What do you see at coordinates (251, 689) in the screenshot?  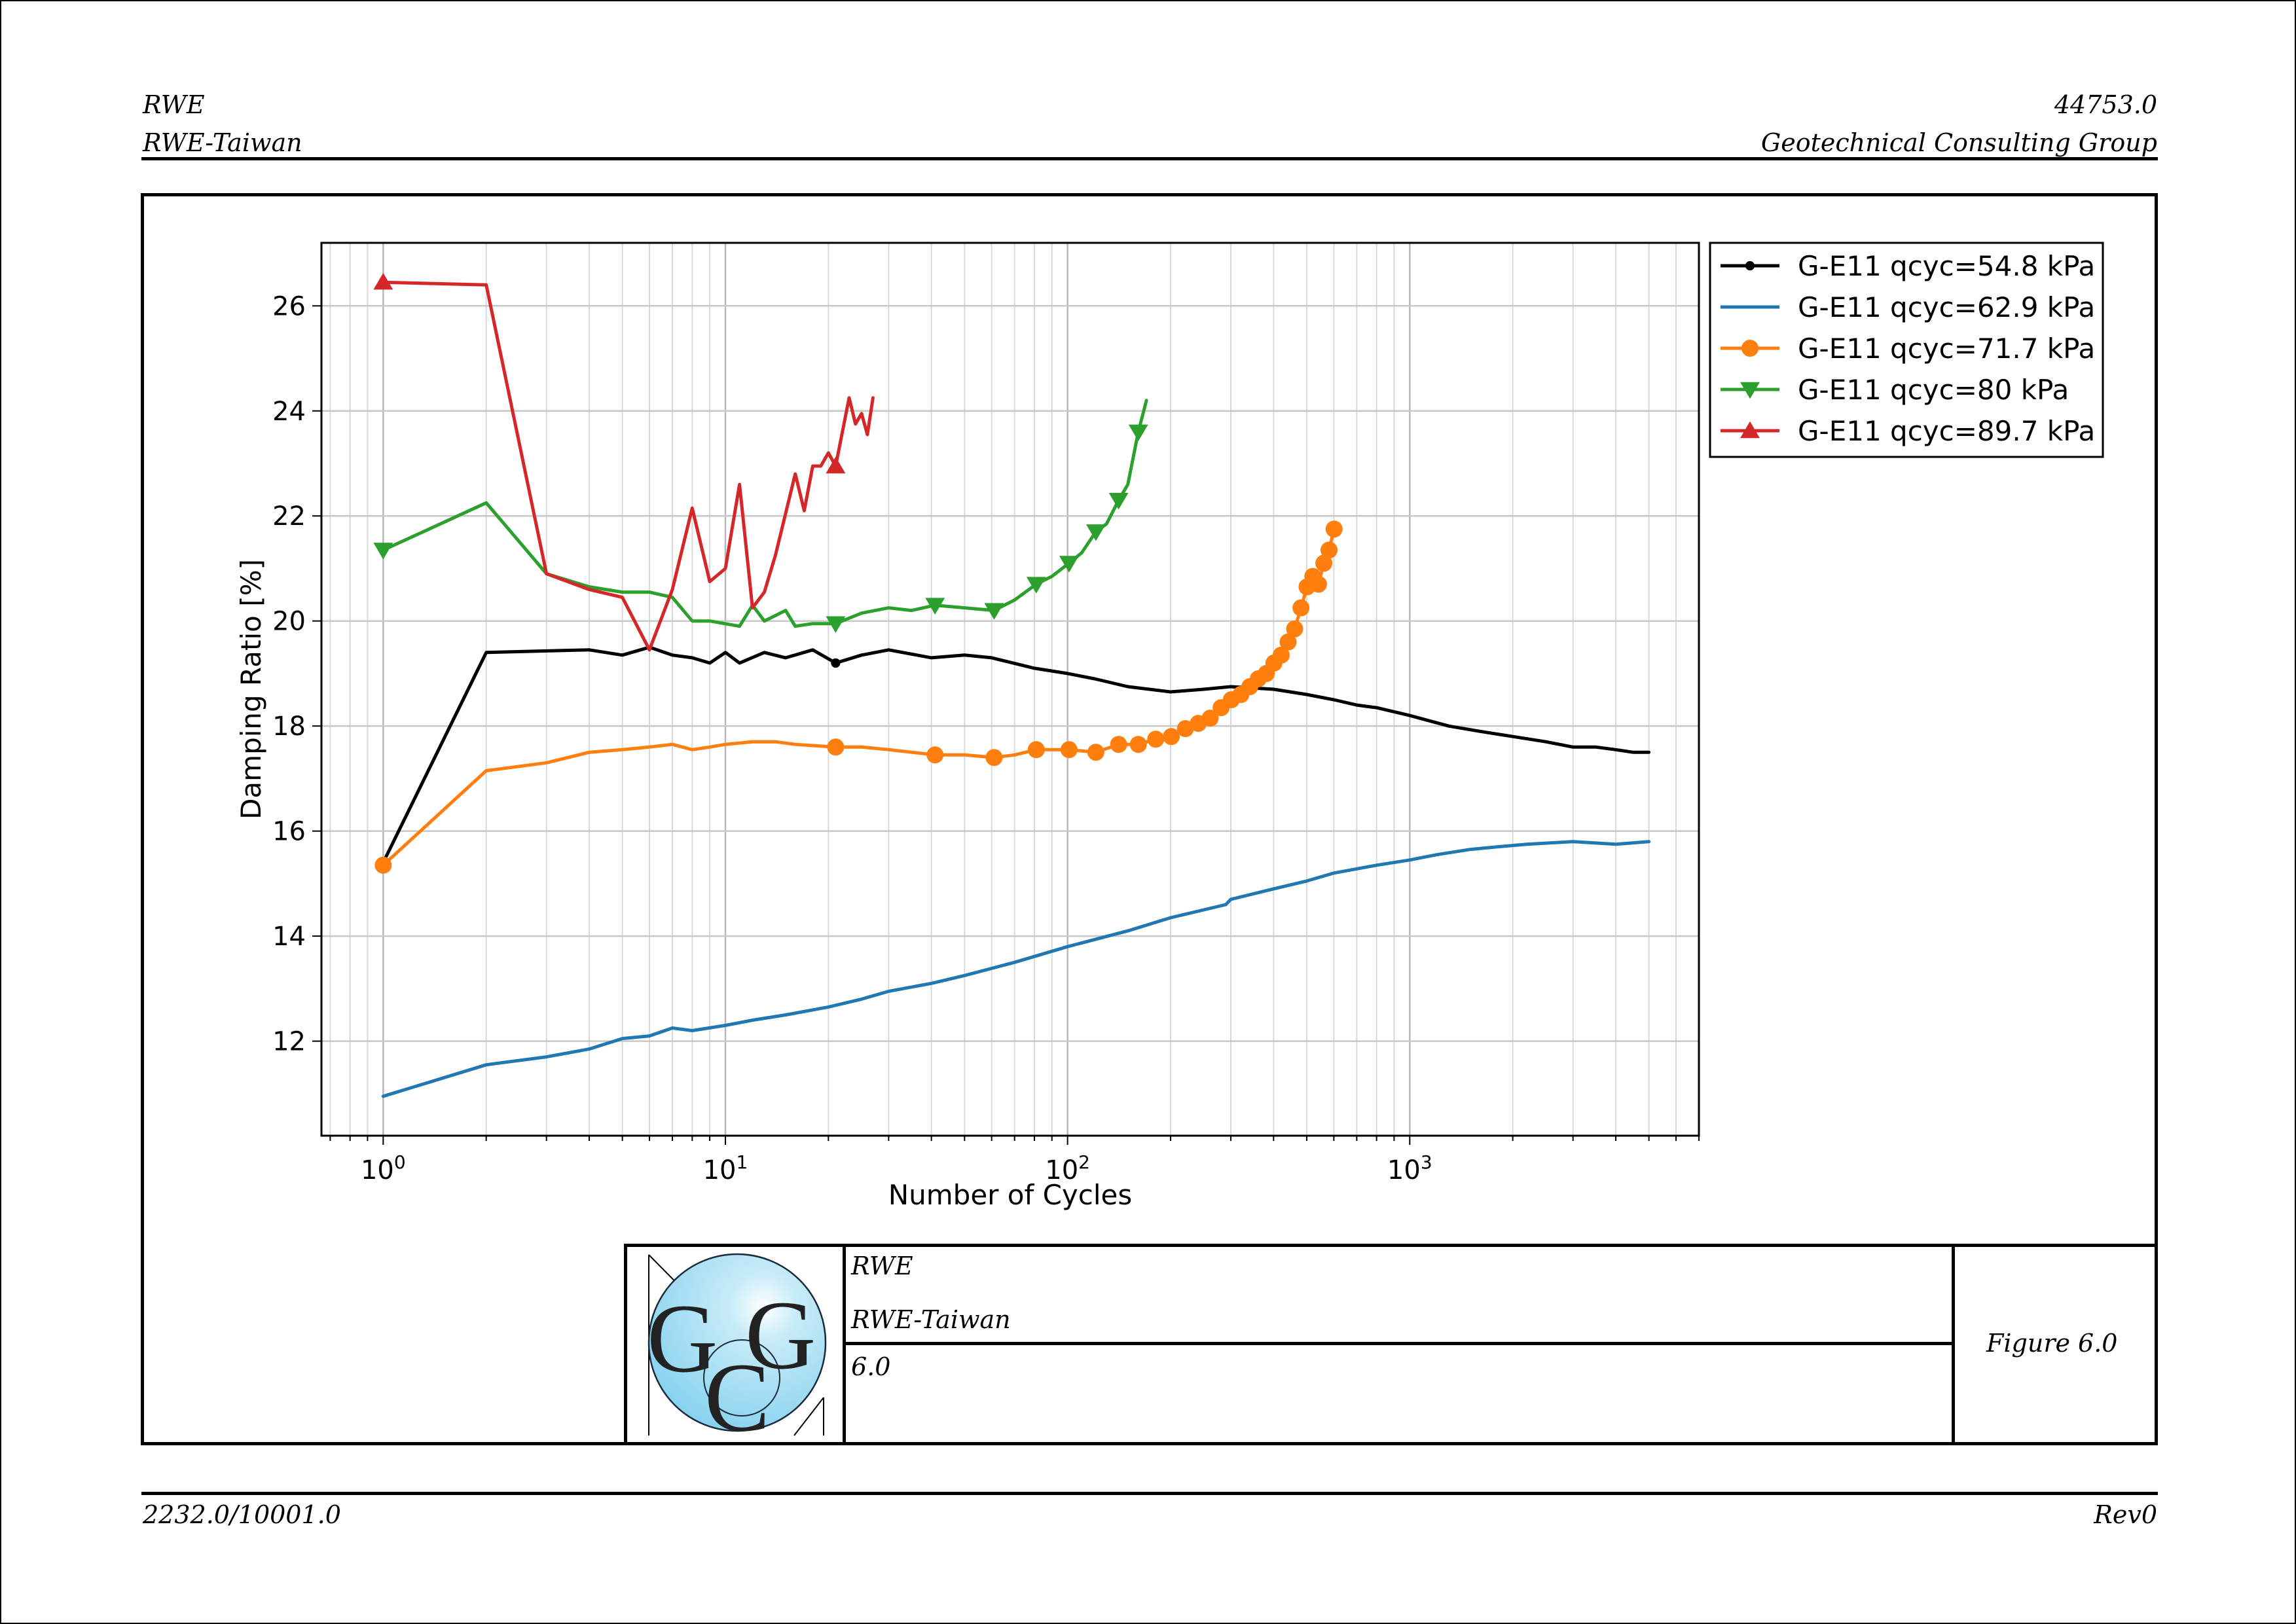 I see `y-axis-title: Damping Ratio [%]` at bounding box center [251, 689].